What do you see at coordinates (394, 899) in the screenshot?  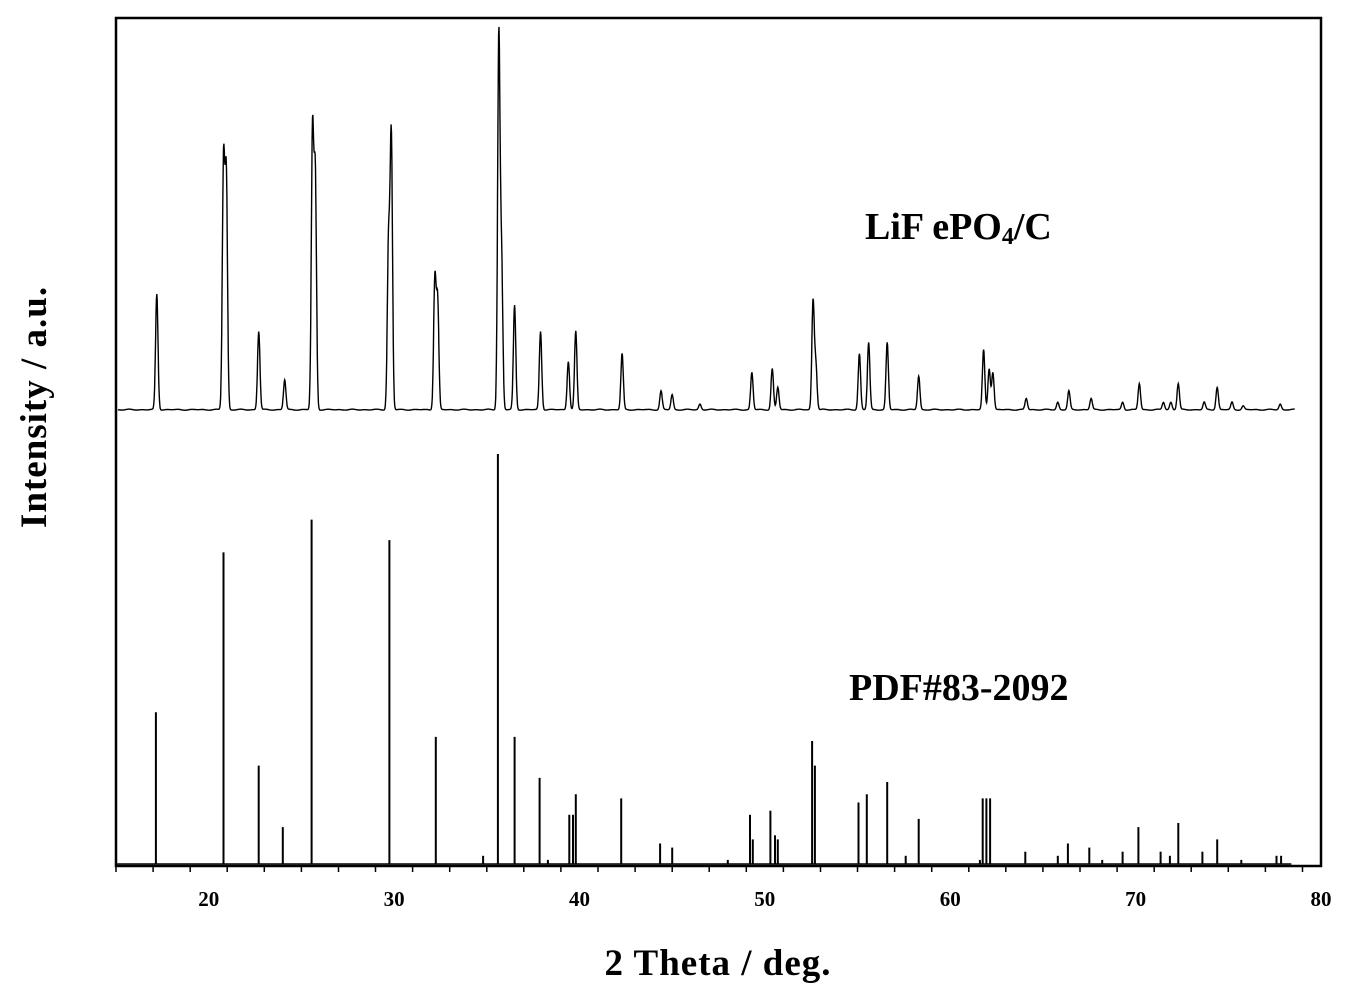 I see `x-tick-label: 30` at bounding box center [394, 899].